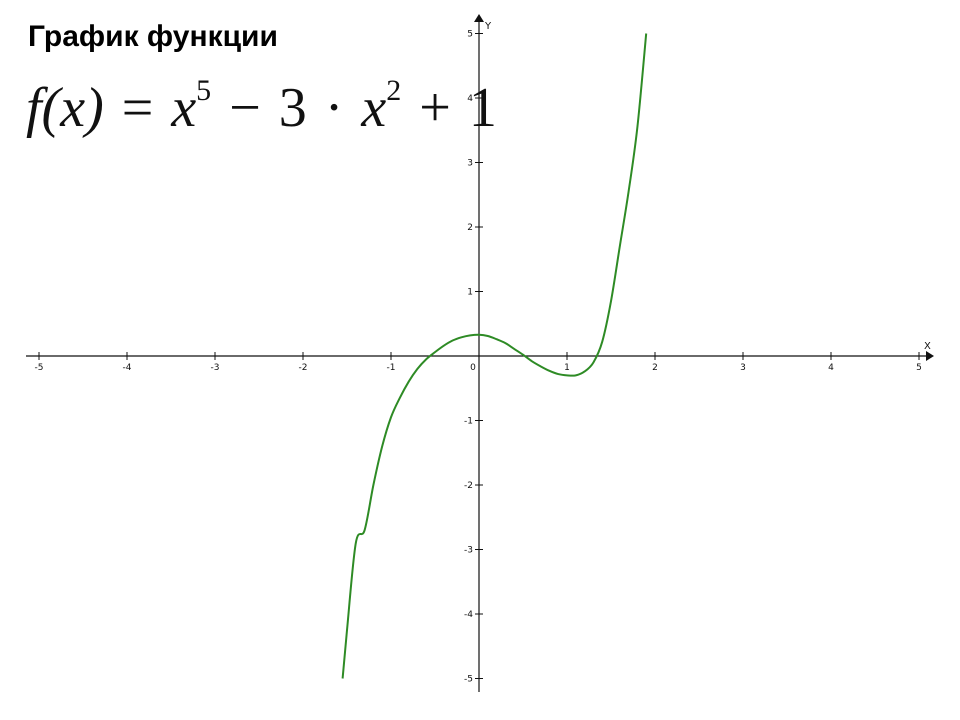 Image resolution: width=960 pixels, height=720 pixels. Describe the element at coordinates (468, 486) in the screenshot. I see `y-tick-label: -2` at that location.